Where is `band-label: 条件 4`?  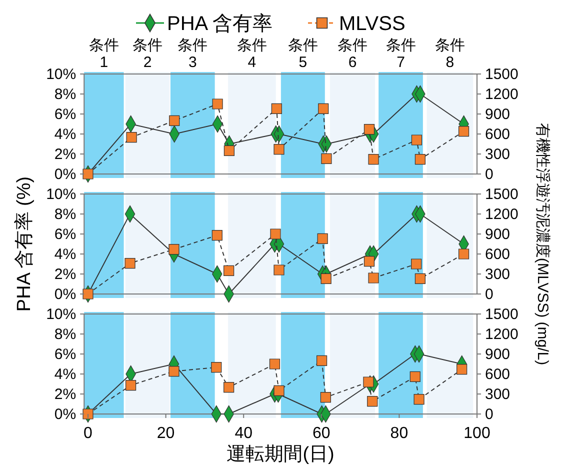 band-label: 条件 4 is located at coordinates (251, 54).